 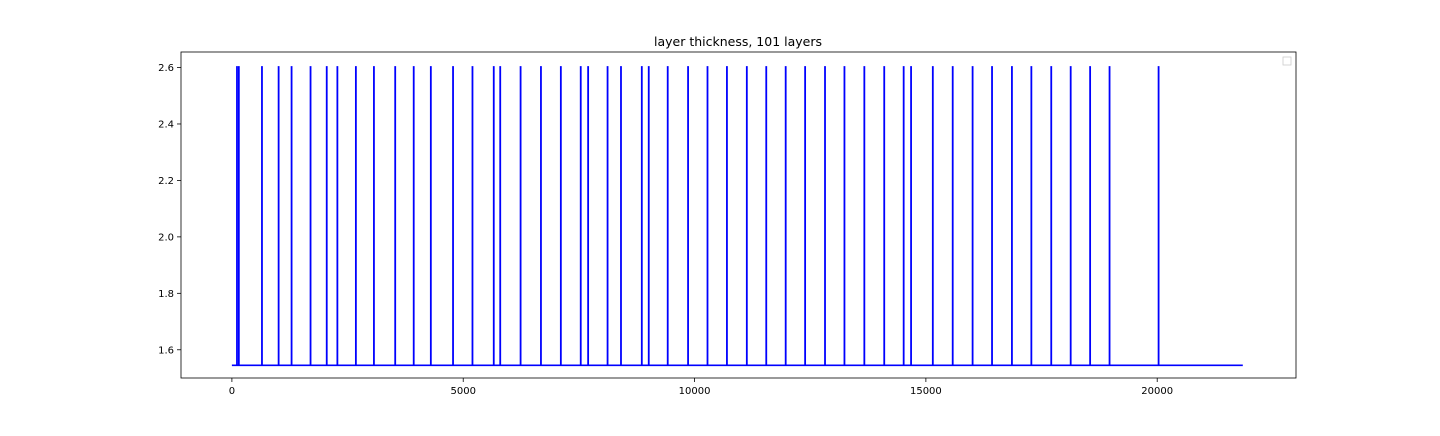 I want to click on y-tick-label: 2.6, so click(x=166, y=68).